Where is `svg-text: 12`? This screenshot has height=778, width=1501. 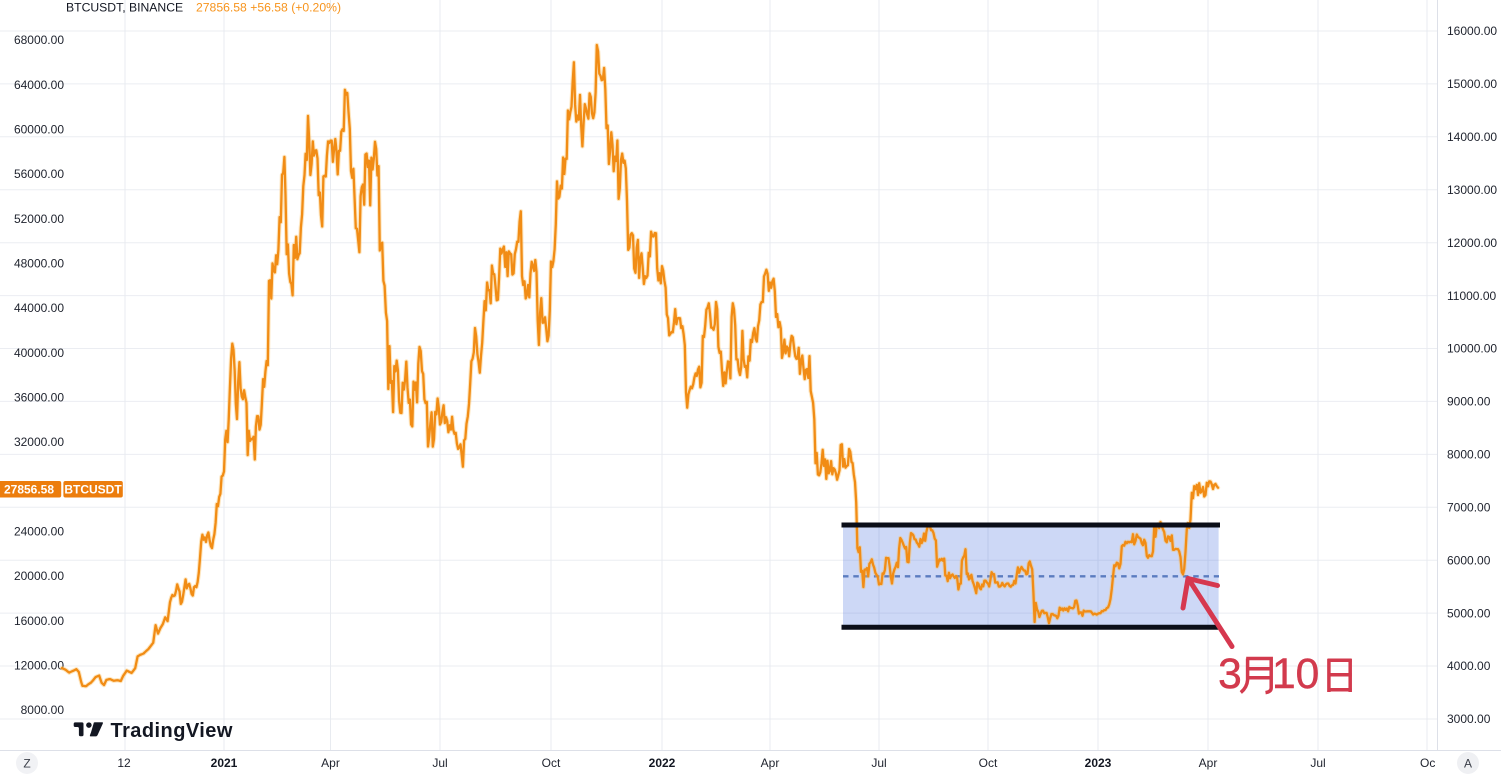 svg-text: 12 is located at coordinates (124, 763).